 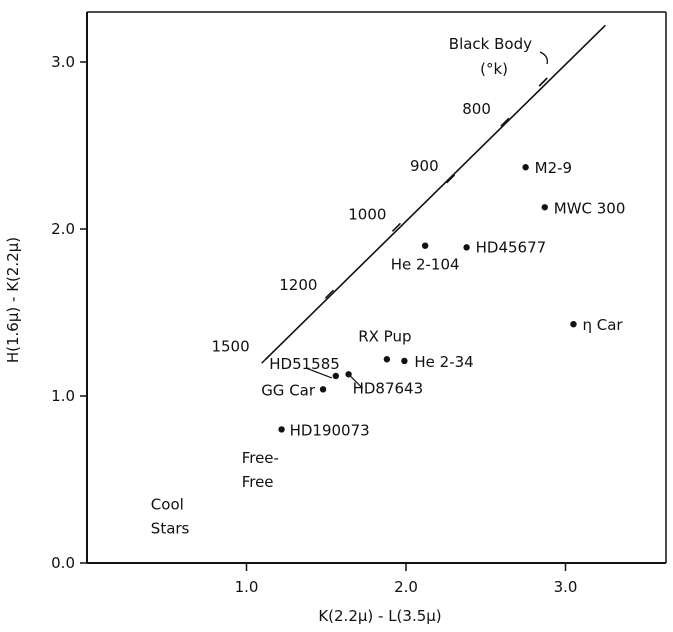 What do you see at coordinates (63, 396) in the screenshot?
I see `y-tick-label: 1.0` at bounding box center [63, 396].